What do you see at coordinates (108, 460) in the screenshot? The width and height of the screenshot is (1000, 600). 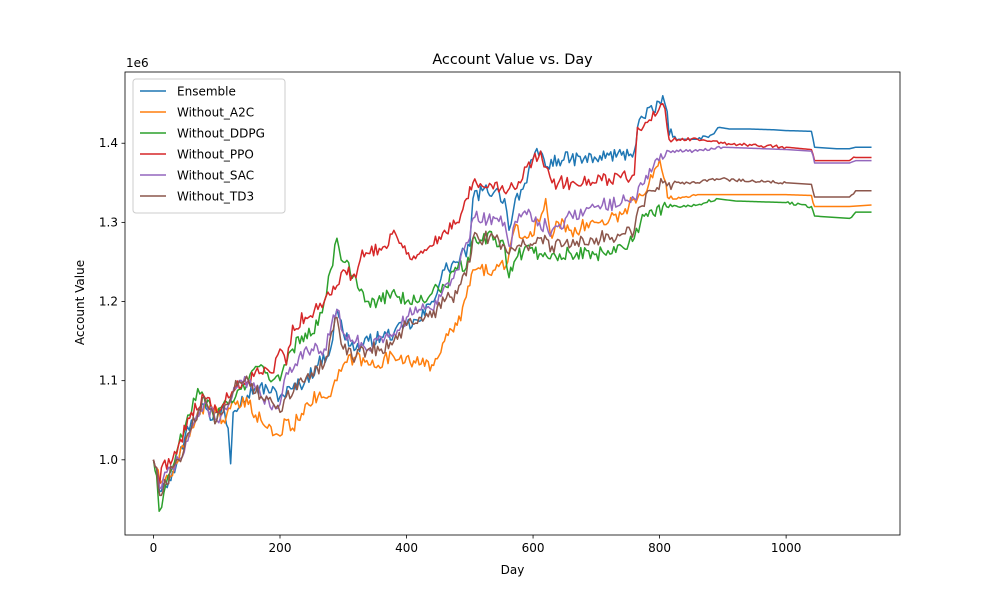 I see `y-tick-label: 1.0` at bounding box center [108, 460].